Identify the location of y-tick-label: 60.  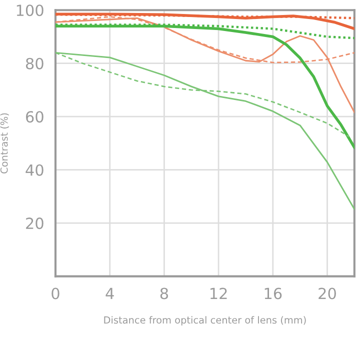
(35, 117).